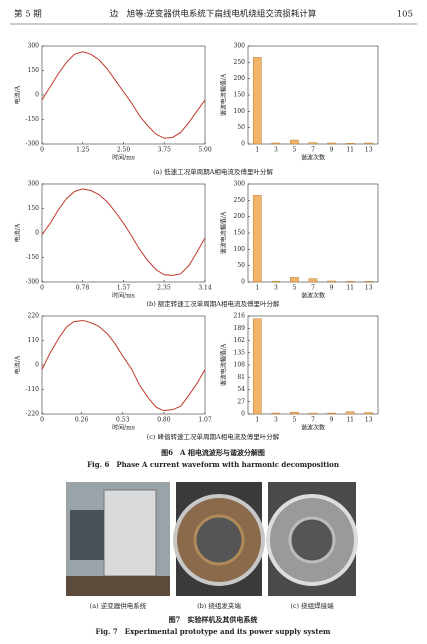 The width and height of the screenshot is (427, 644). What do you see at coordinates (240, 340) in the screenshot?
I see `y-tick-label: 162` at bounding box center [240, 340].